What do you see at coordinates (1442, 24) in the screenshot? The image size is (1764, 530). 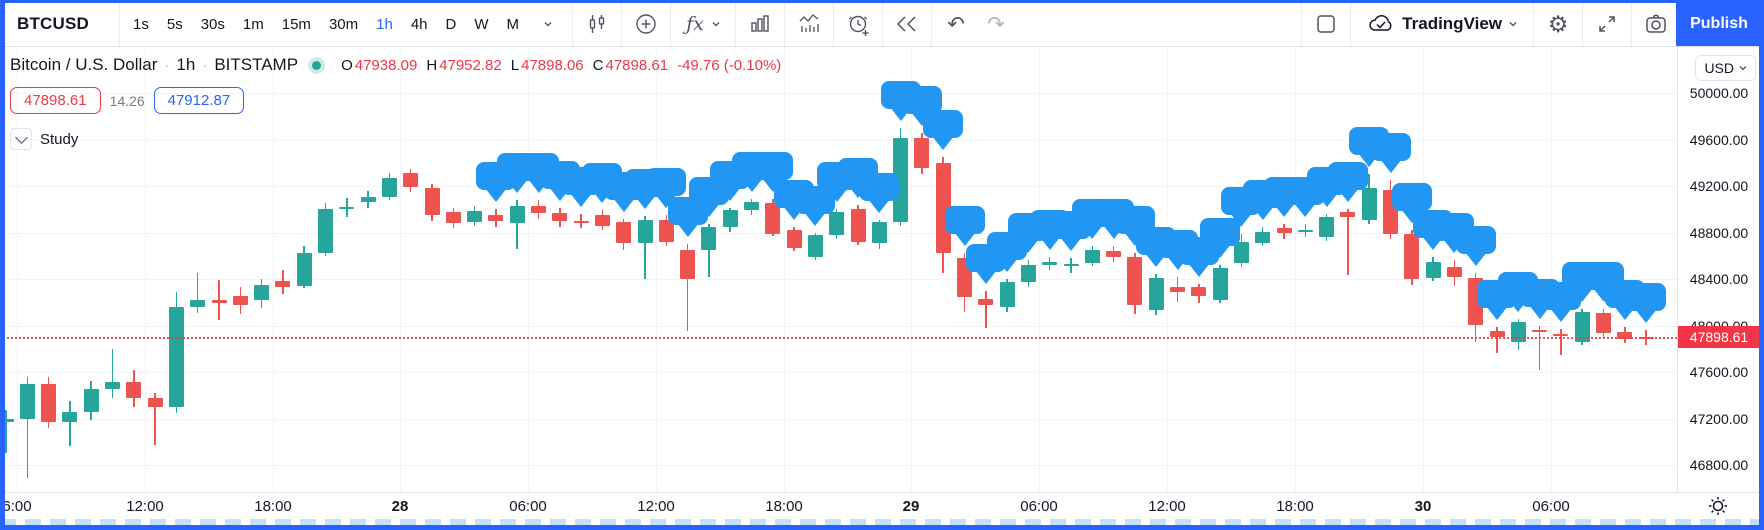 I see `cloud-save-menu: TradingView` at bounding box center [1442, 24].